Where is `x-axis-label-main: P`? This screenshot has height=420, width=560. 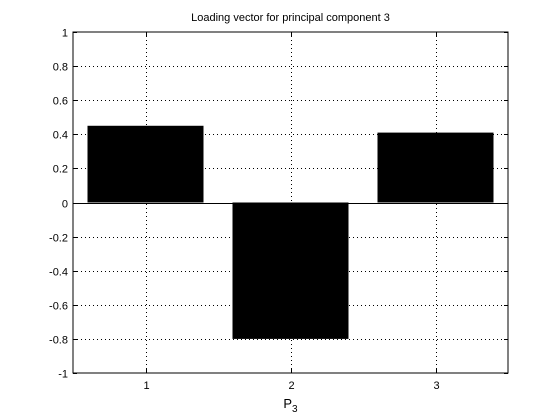 x-axis-label-main: P is located at coordinates (287, 403).